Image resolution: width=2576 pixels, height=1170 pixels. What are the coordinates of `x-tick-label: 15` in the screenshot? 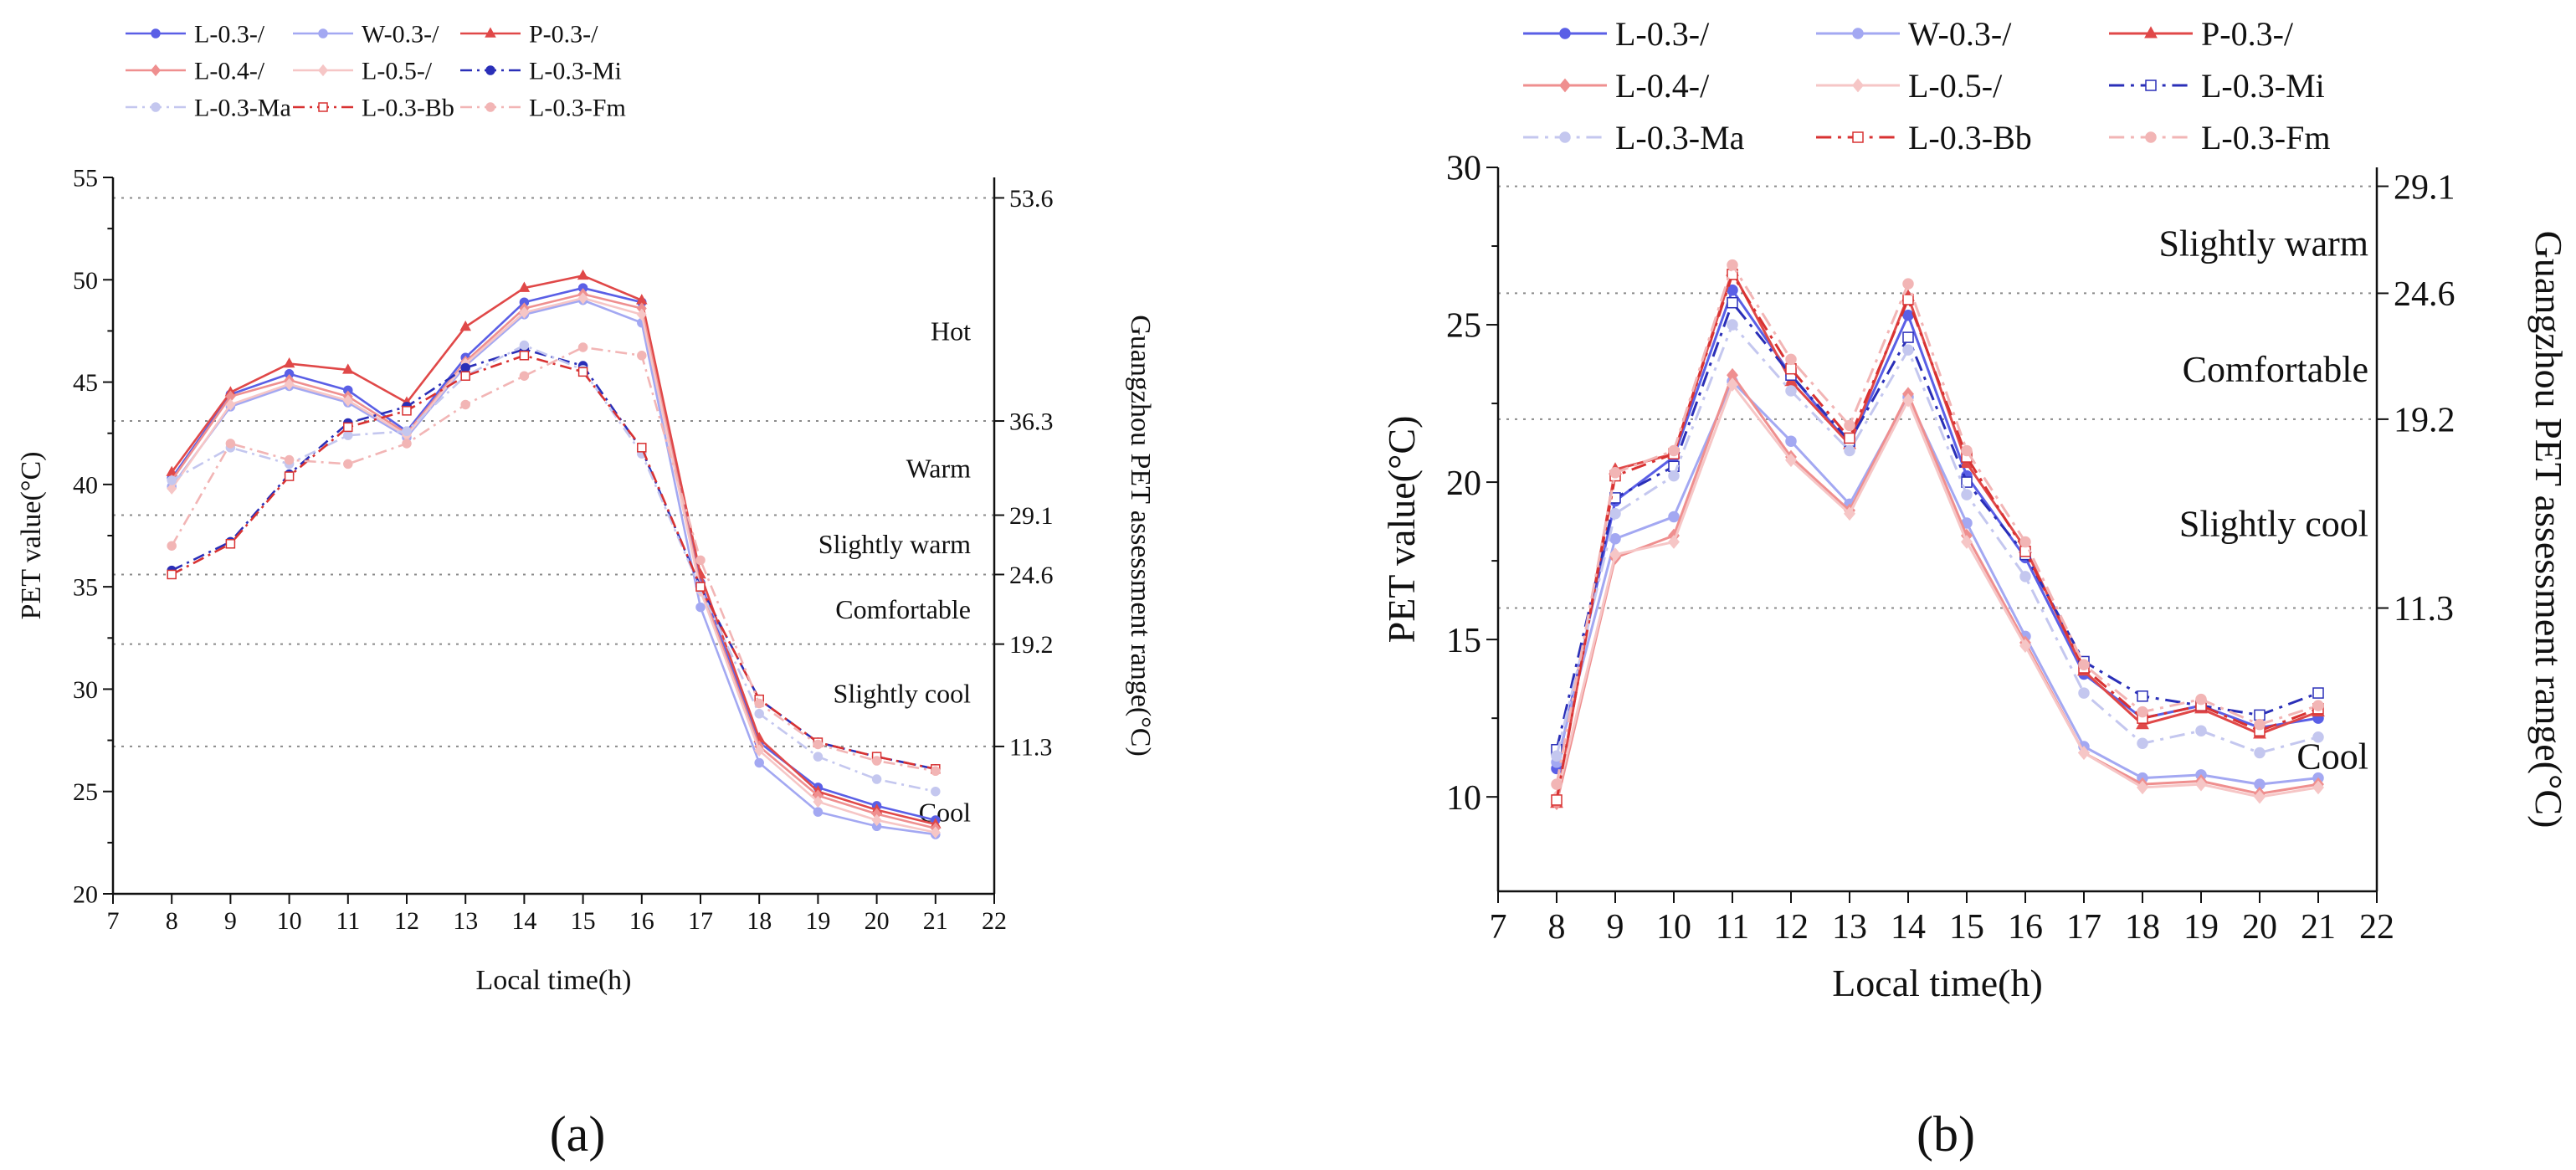 It's located at (1966, 927).